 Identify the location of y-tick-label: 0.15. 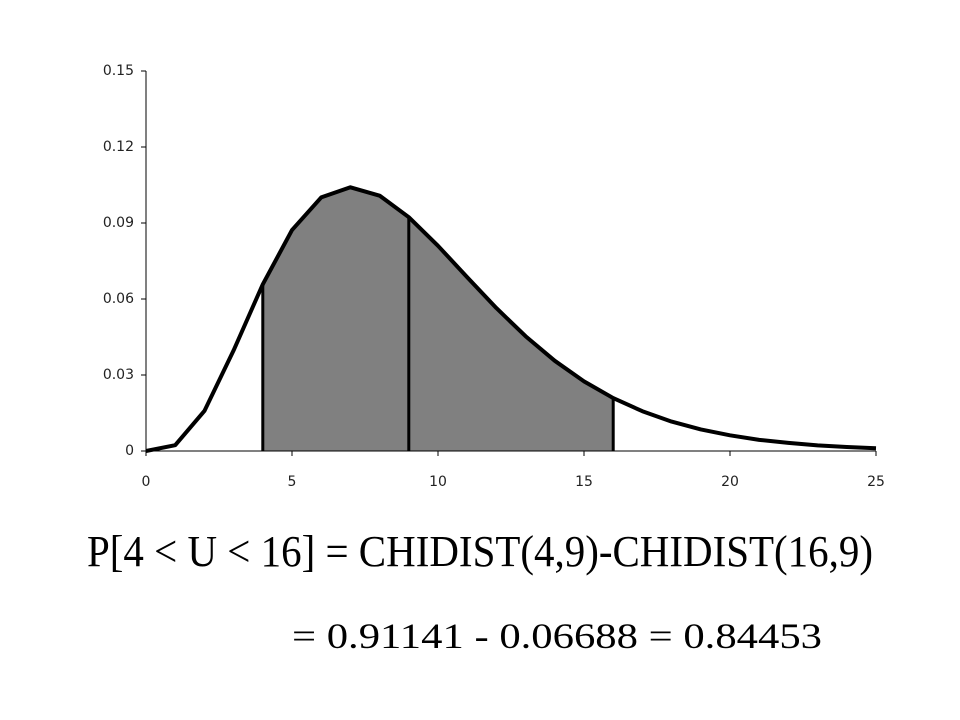
(118, 71).